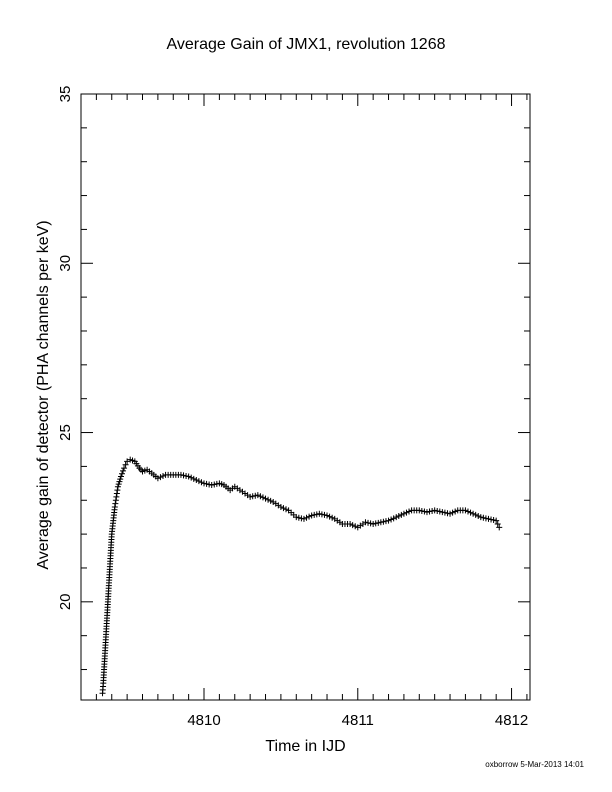  I want to click on y-tick-label: 35, so click(65, 94).